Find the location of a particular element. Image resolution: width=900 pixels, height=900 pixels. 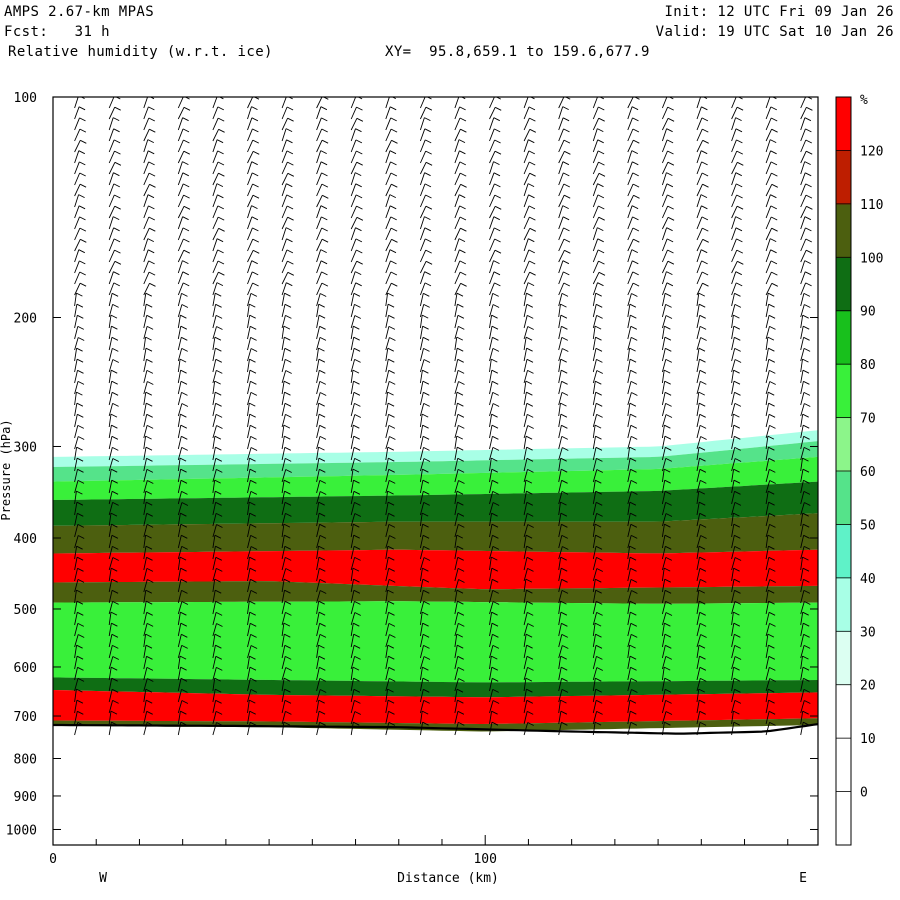

colorbar-swatch is located at coordinates (843, 551).